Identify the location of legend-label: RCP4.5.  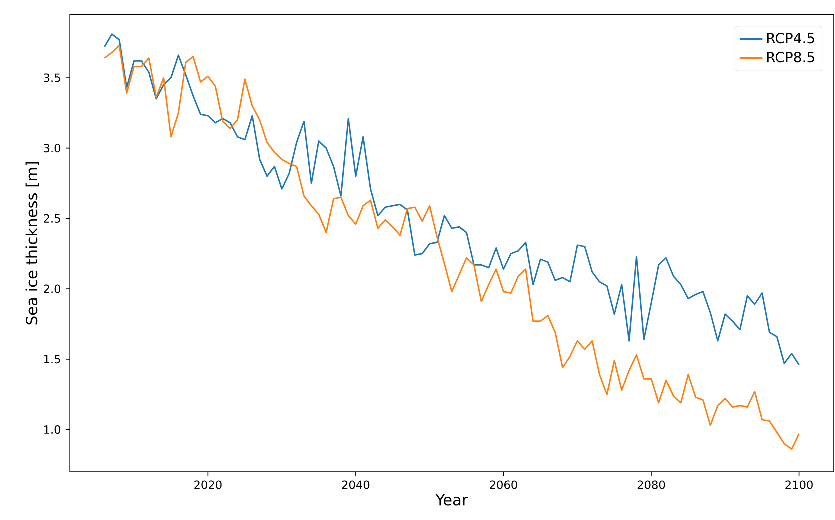
(790, 38).